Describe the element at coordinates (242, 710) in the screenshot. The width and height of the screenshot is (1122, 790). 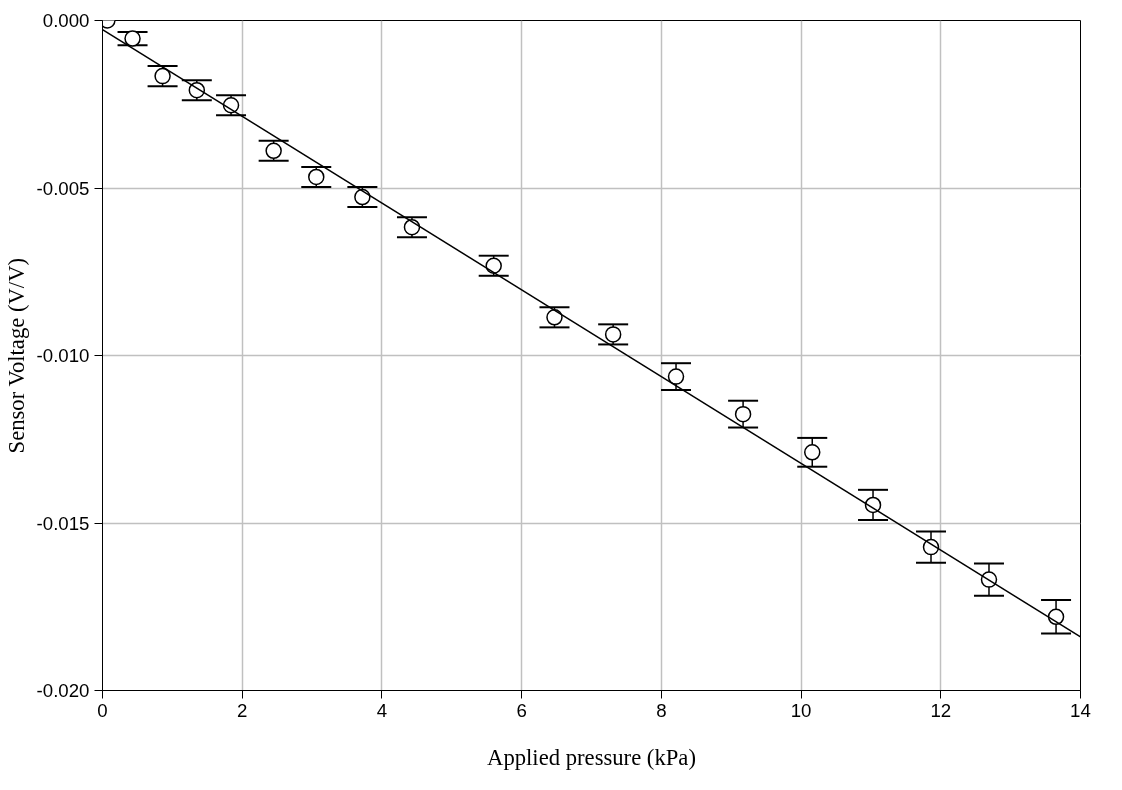
I see `x-tick-label: 2` at that location.